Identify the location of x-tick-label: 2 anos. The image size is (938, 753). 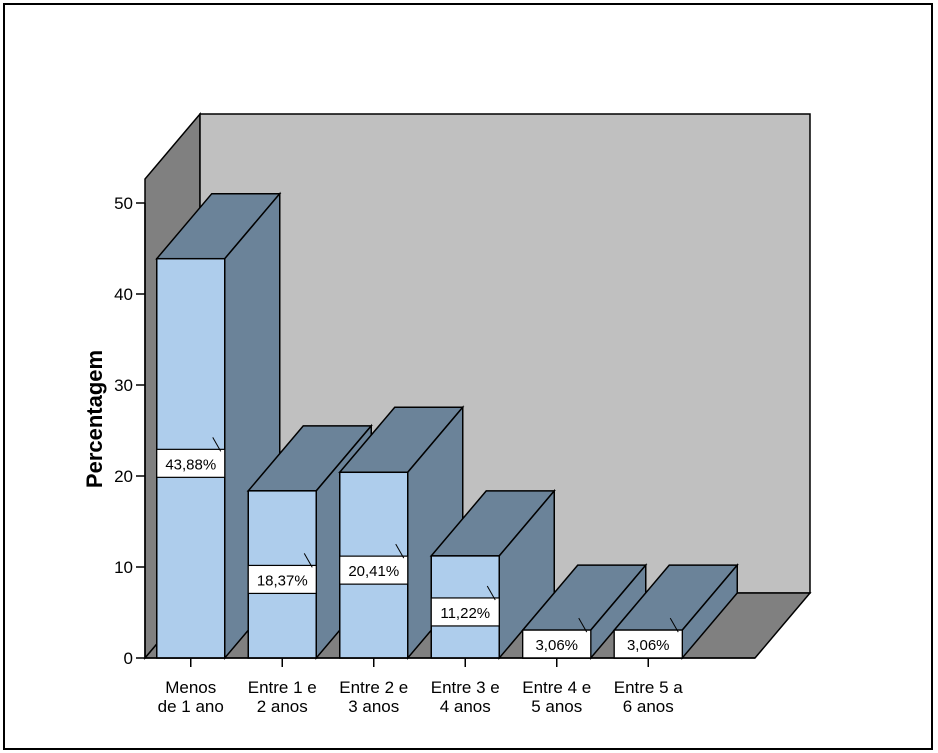
(282, 706).